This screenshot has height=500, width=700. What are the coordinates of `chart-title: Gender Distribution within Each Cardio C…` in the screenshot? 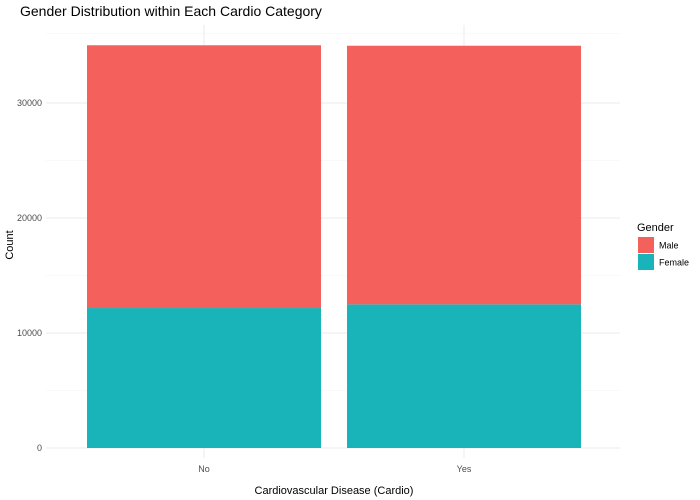 It's located at (171, 11).